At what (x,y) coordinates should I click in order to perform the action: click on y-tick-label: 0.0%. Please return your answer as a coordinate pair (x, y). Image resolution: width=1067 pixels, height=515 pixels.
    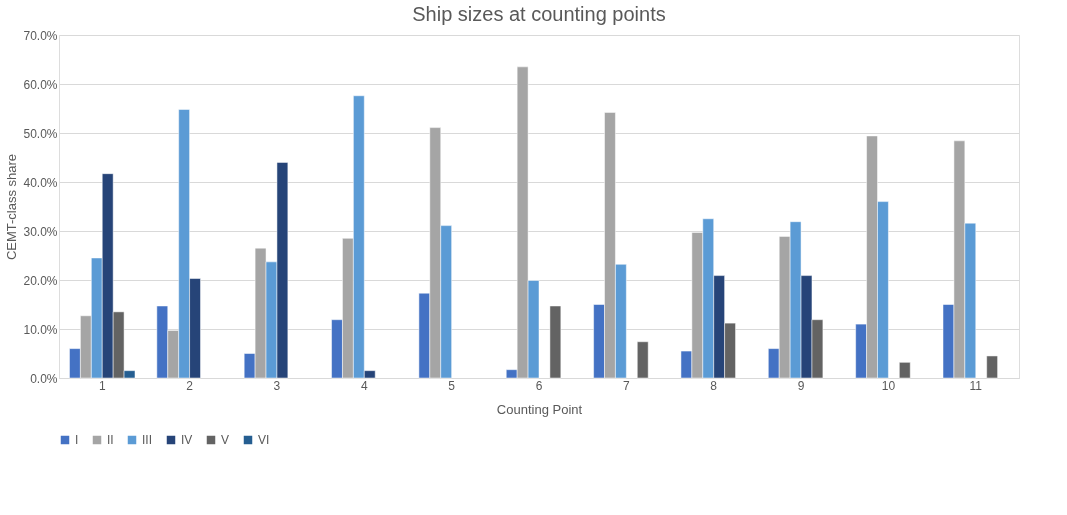
    Looking at the image, I should click on (44, 378).